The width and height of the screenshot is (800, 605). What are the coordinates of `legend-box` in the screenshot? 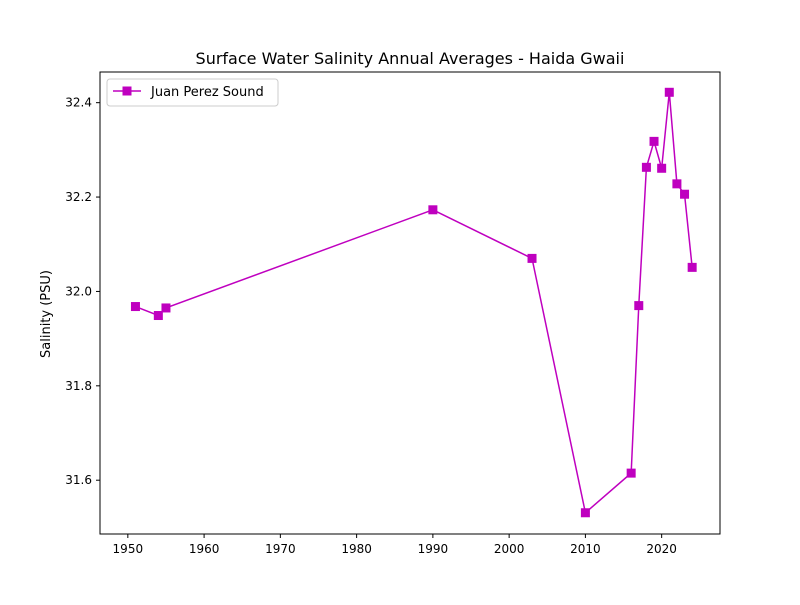 It's located at (192, 92).